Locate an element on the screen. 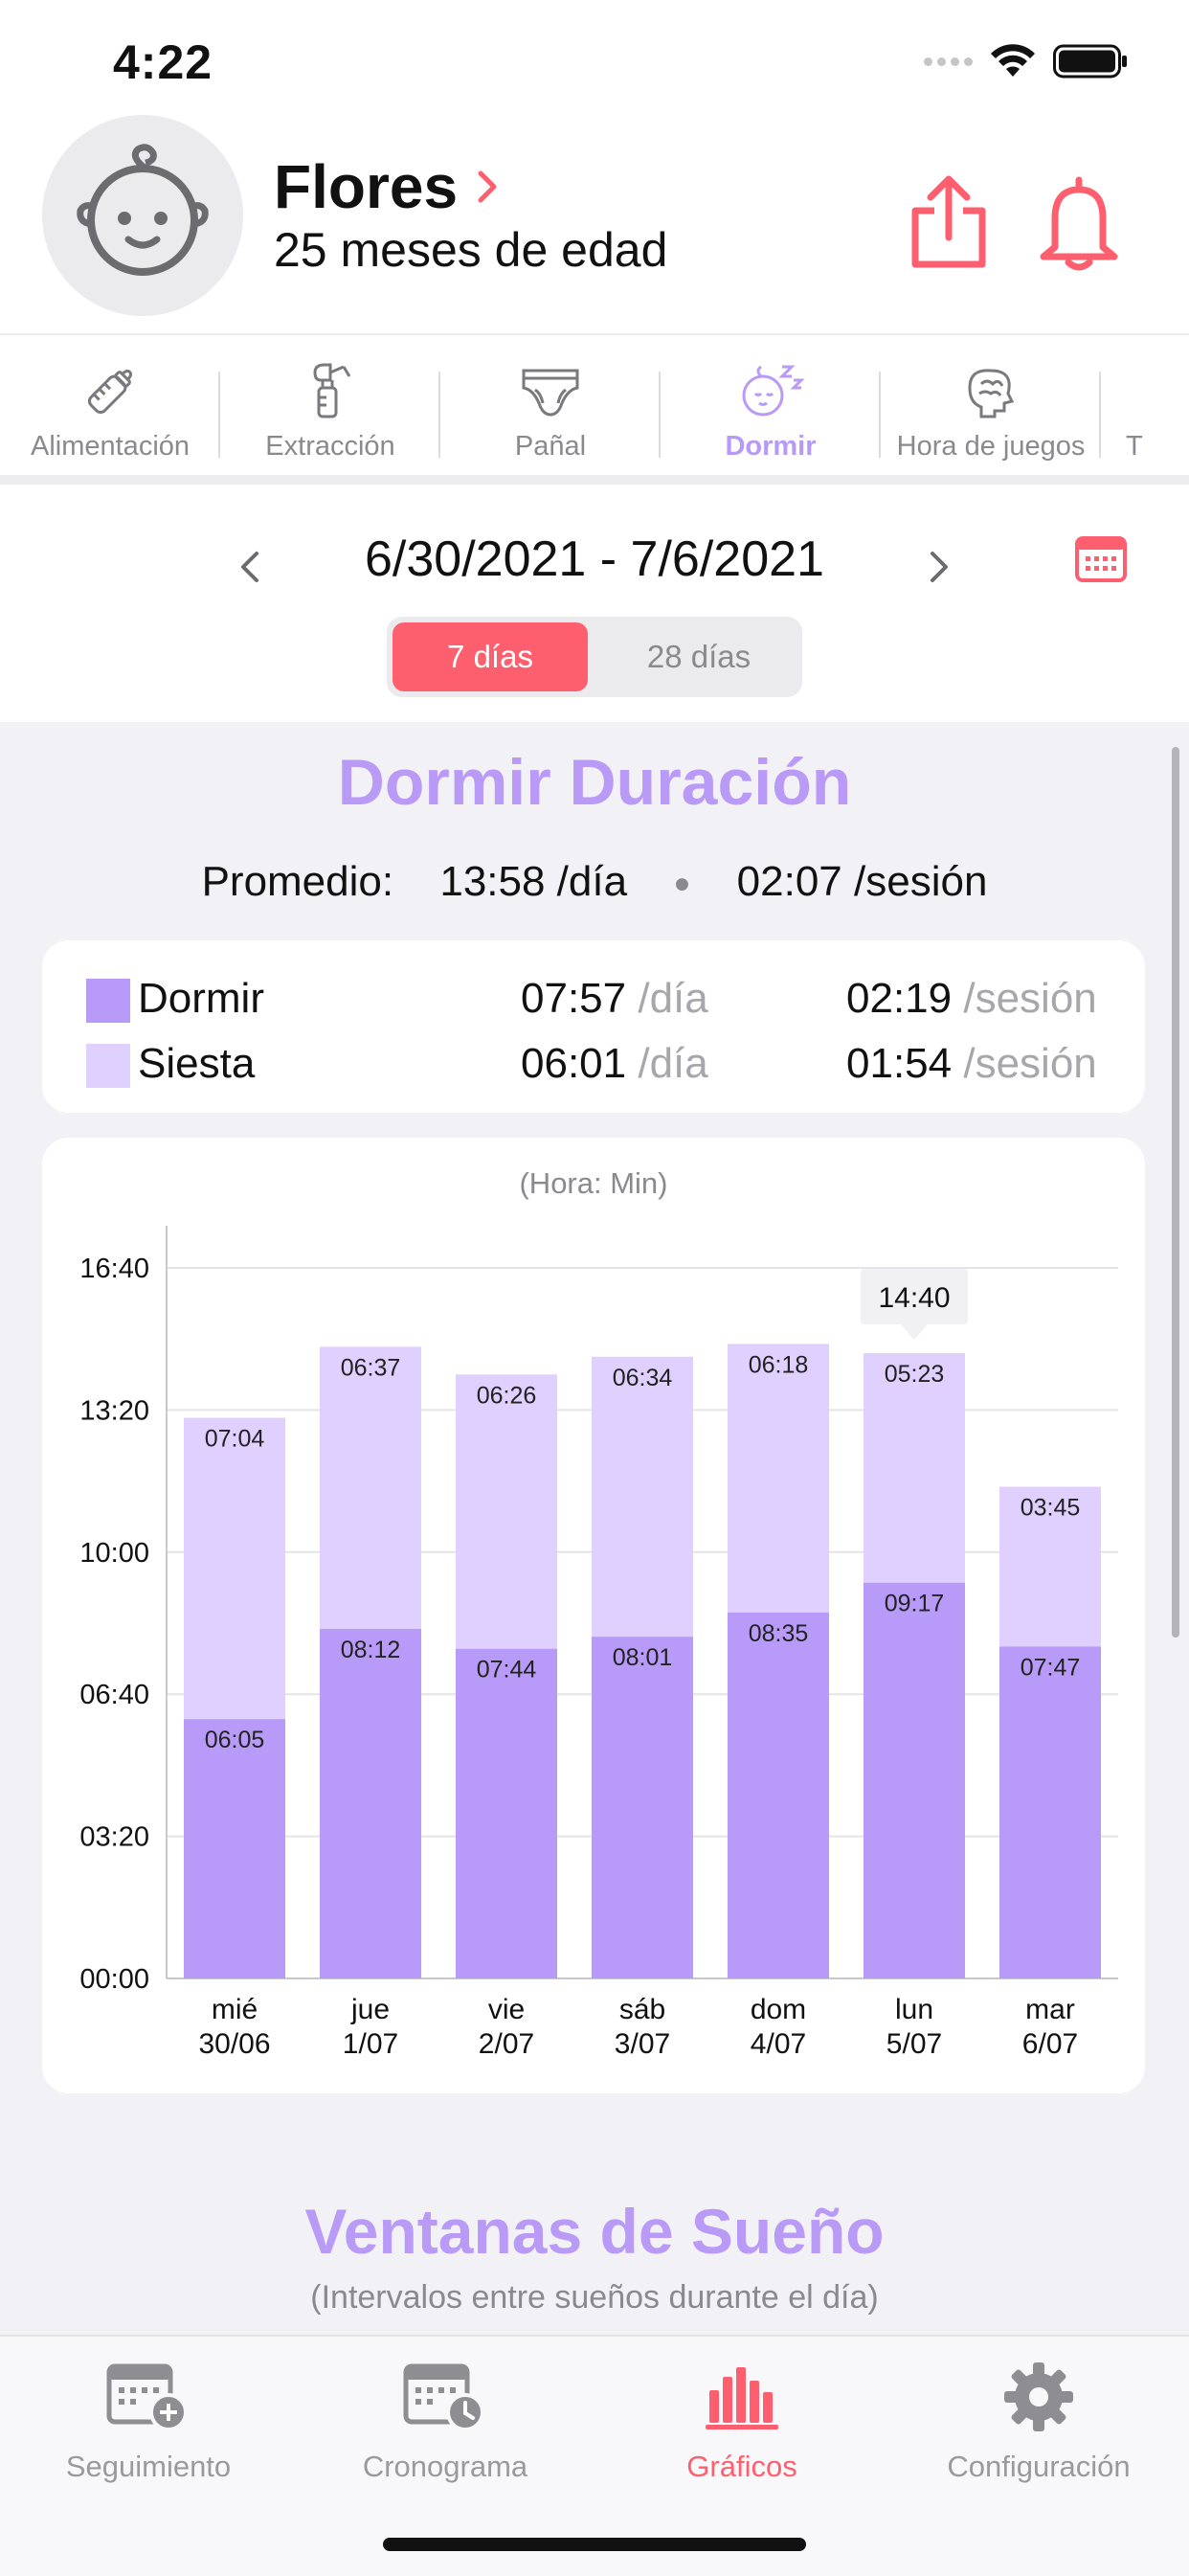  share-icon is located at coordinates (948, 221).